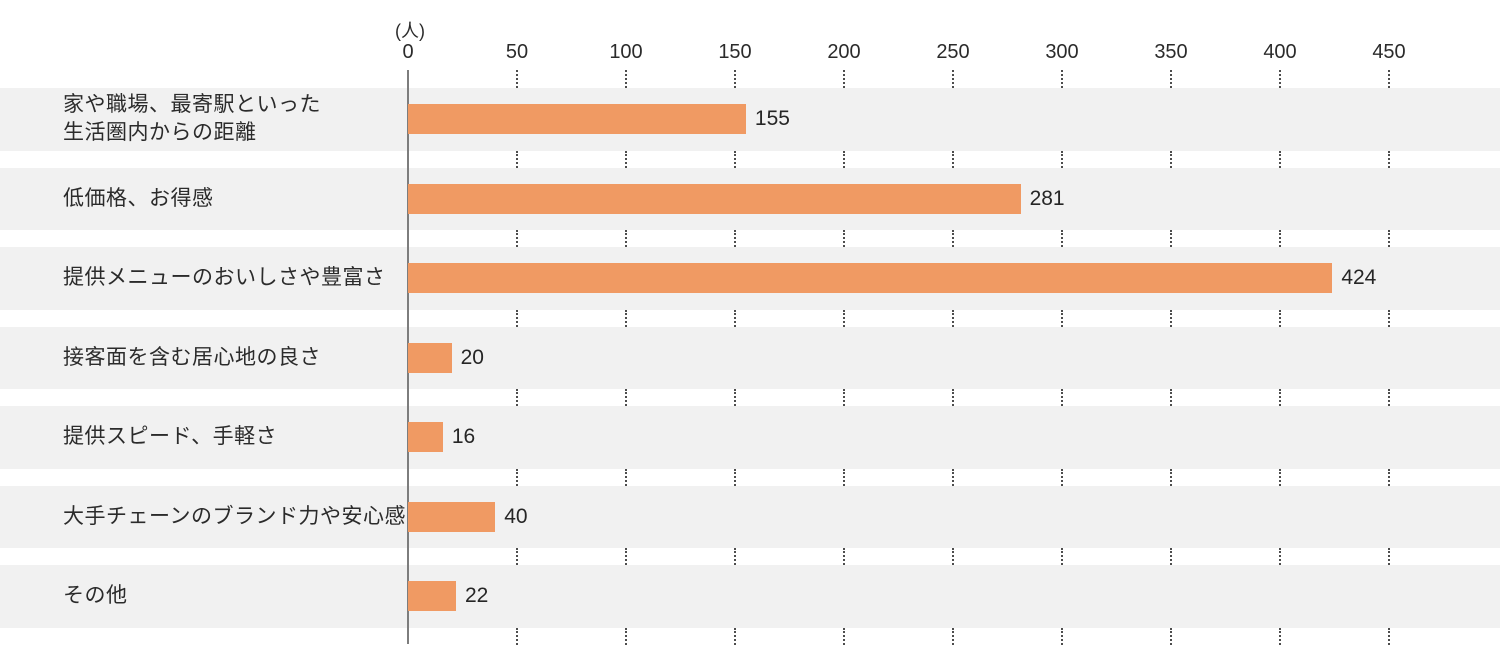  What do you see at coordinates (750, 516) in the screenshot?
I see `row-band: 大手チェーンのブランド力や安心感` at bounding box center [750, 516].